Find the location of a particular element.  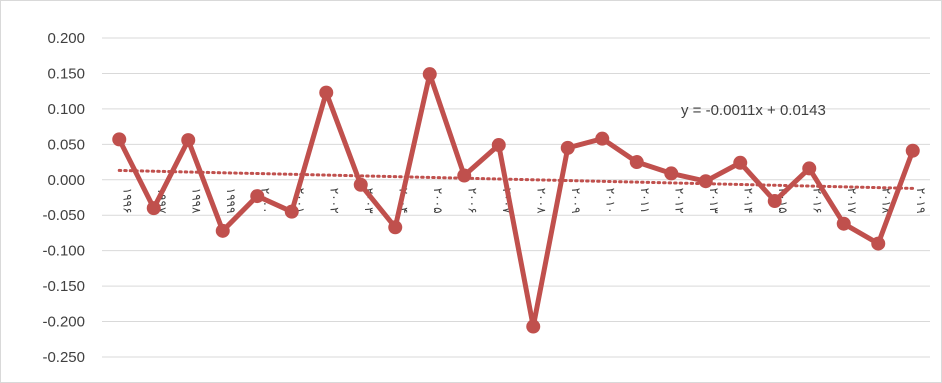

x-tick-label: ۲۰۰۵ is located at coordinates (438, 201).